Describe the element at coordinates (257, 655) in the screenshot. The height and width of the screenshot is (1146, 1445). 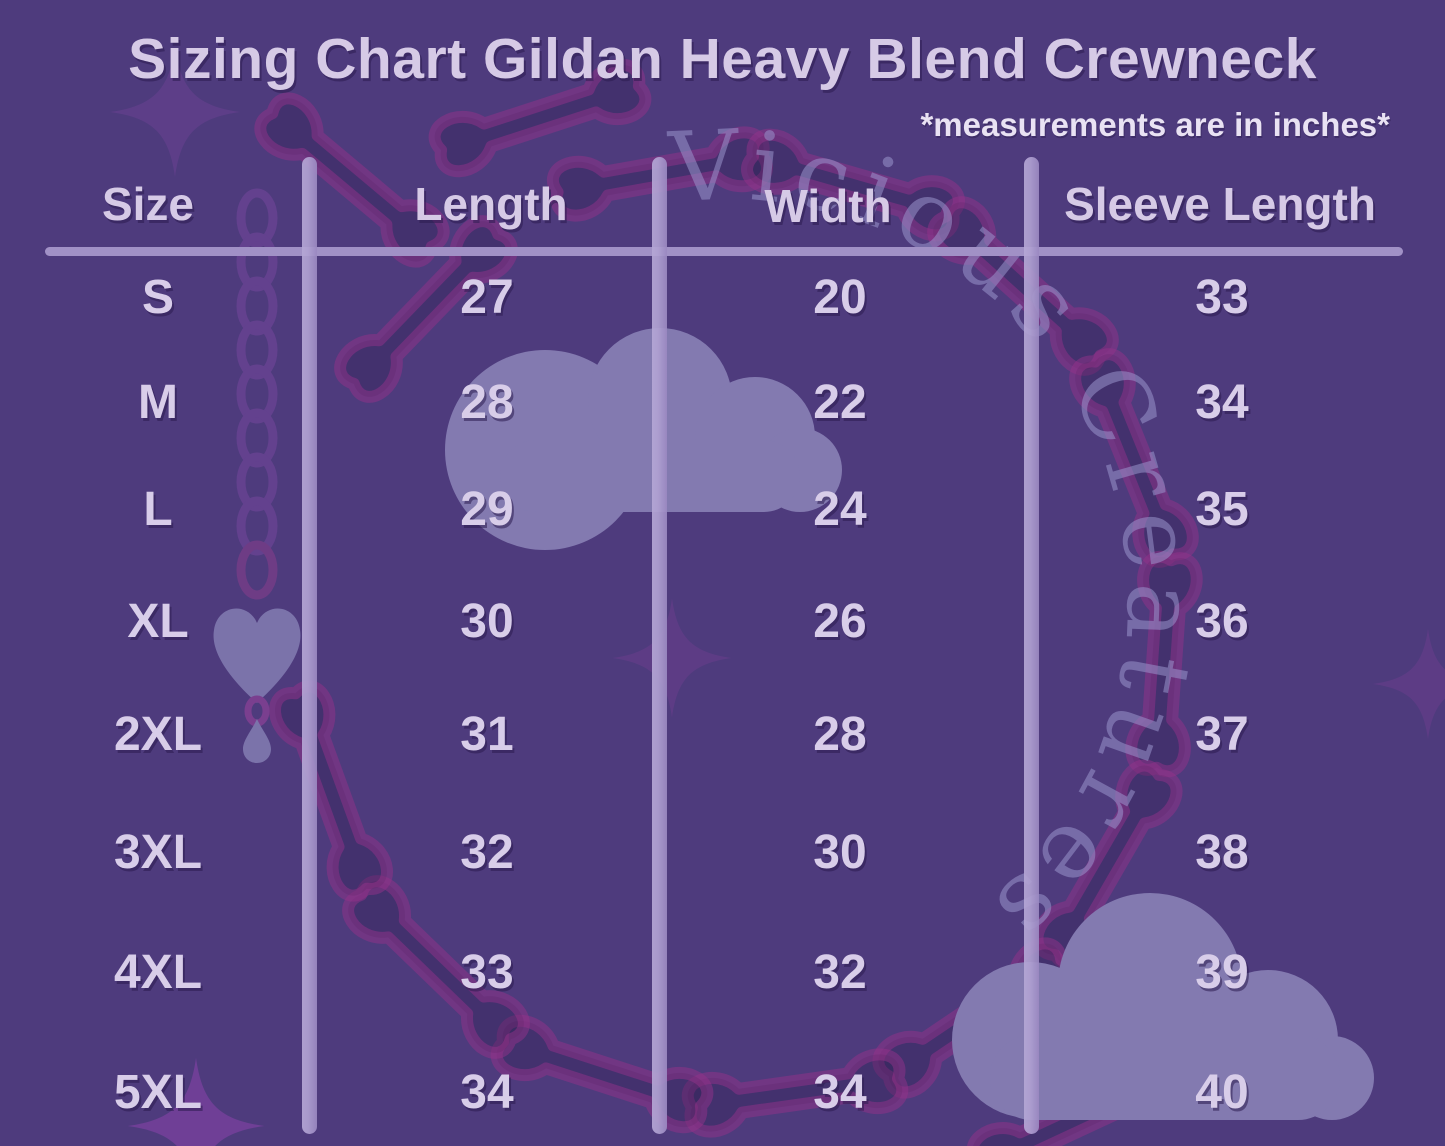
I see `heart-icon` at that location.